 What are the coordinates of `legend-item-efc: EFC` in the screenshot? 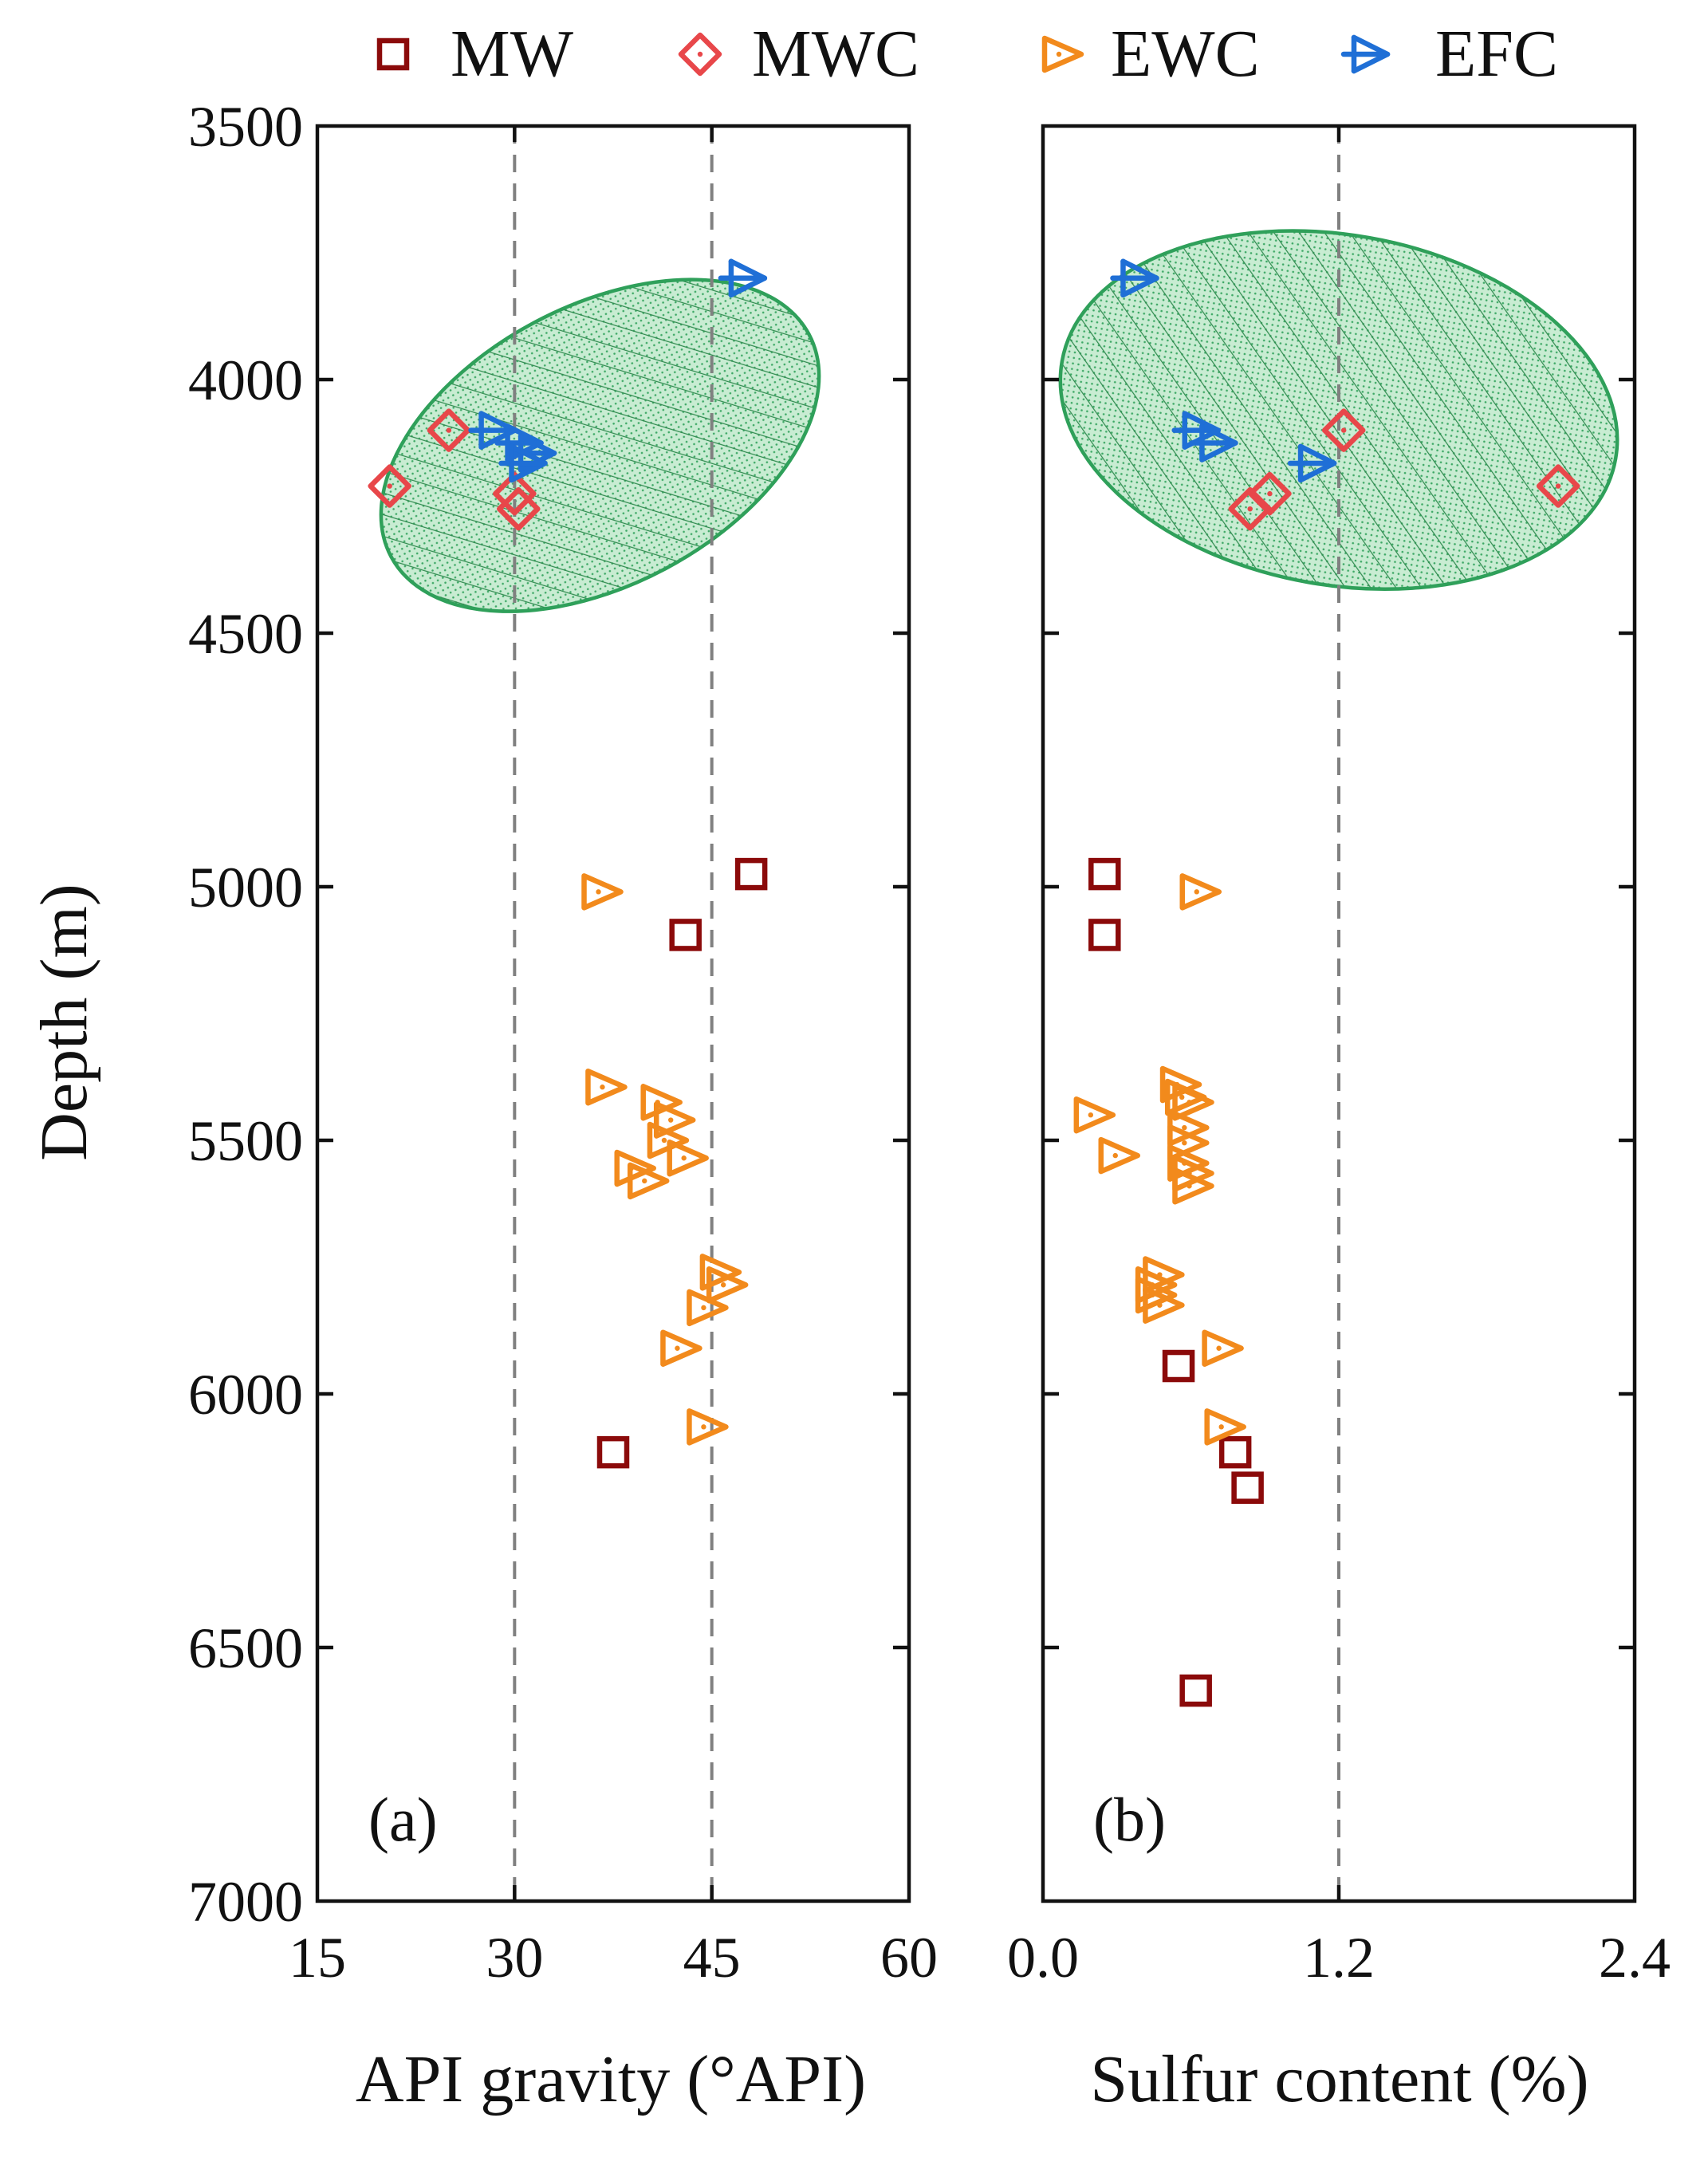 It's located at (1449, 54).